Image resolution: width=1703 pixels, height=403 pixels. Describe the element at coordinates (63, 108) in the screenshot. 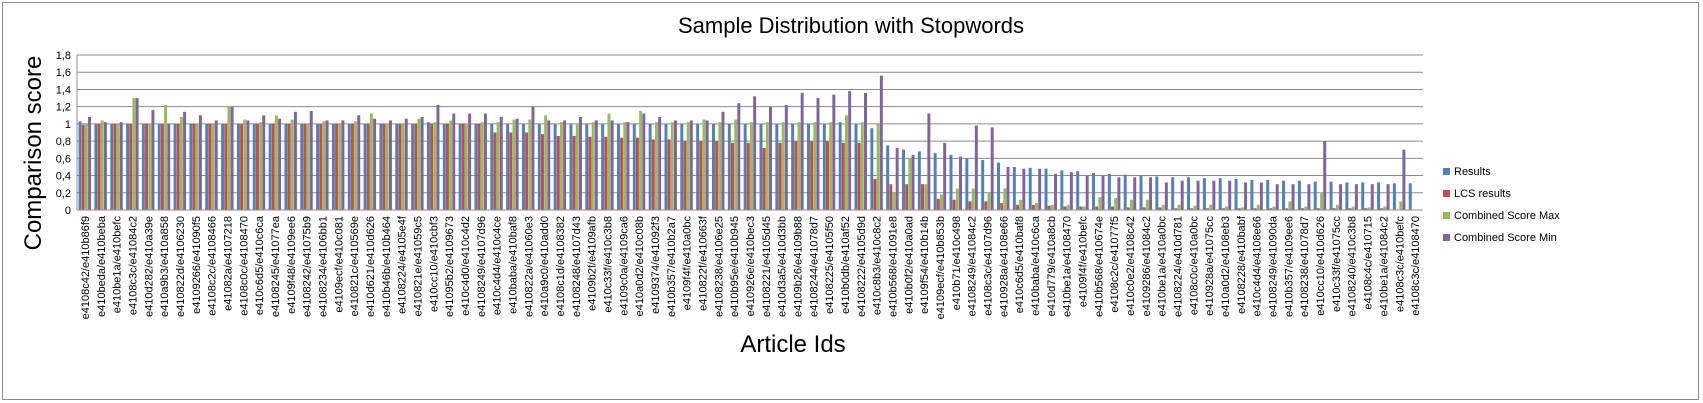

I see `y-tick-label: 1,2` at that location.